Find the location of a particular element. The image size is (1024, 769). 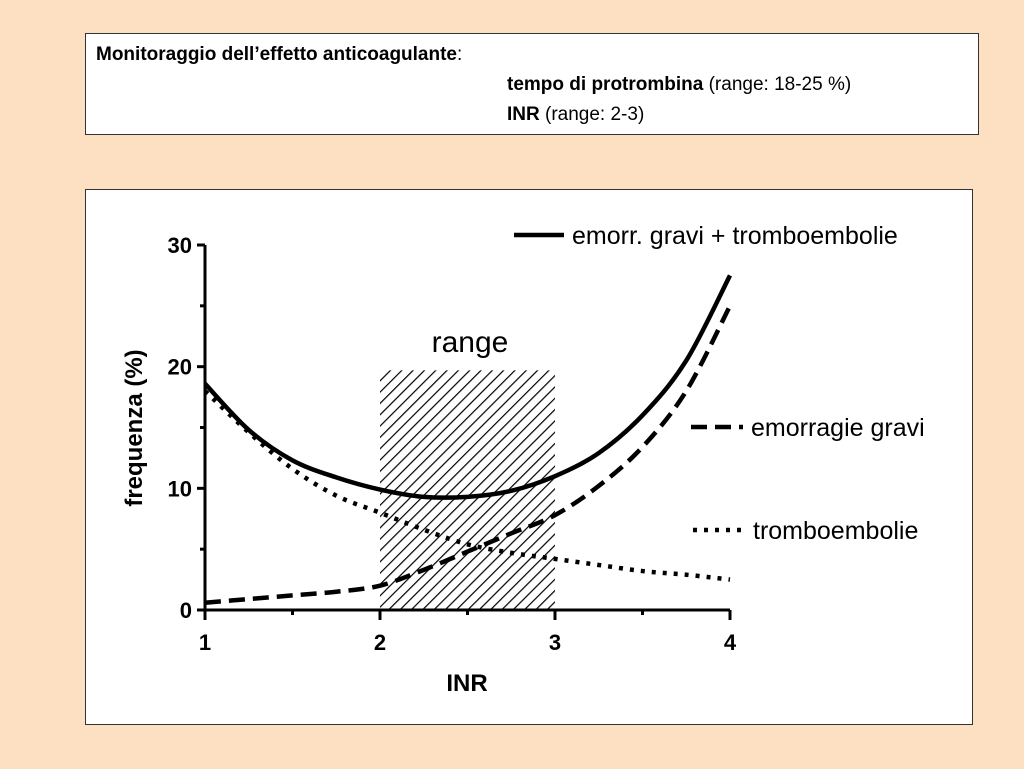

header-inr-label: INR is located at coordinates (523, 114).